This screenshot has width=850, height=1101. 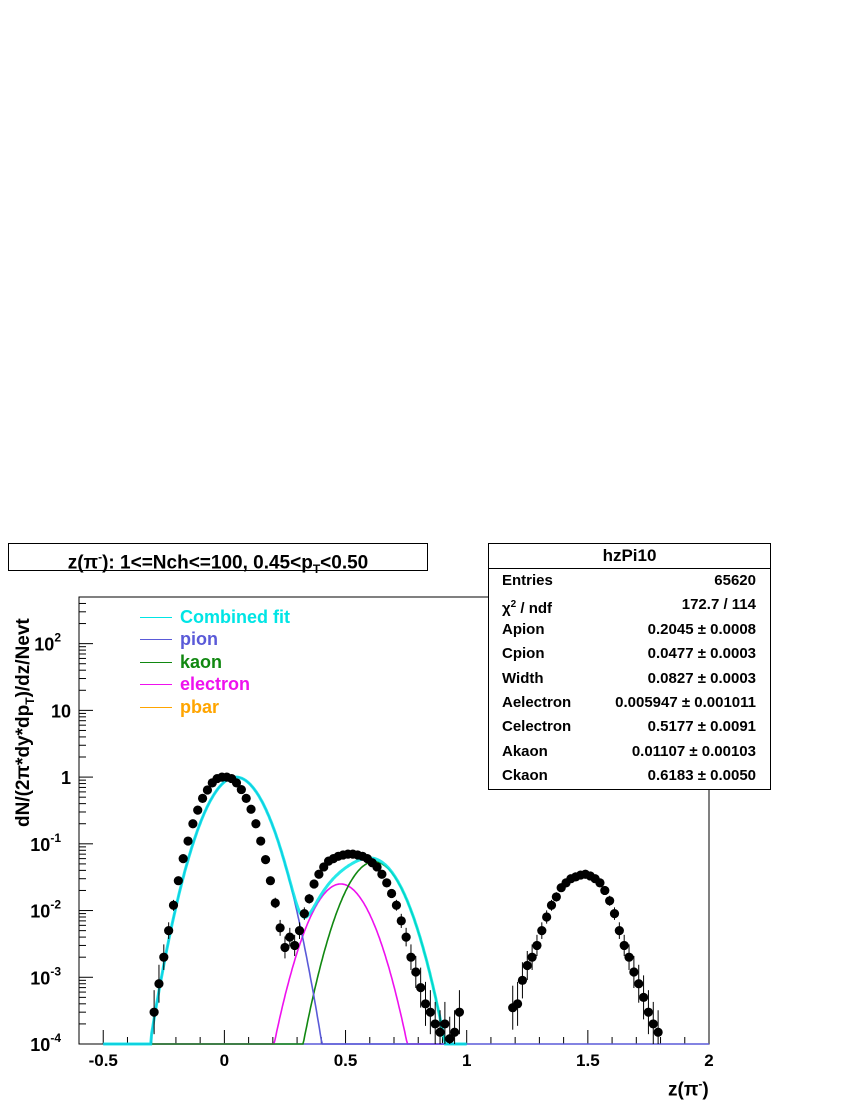 I want to click on stats-row: Cpion 0.0477 ± 0.0003, so click(x=629, y=654).